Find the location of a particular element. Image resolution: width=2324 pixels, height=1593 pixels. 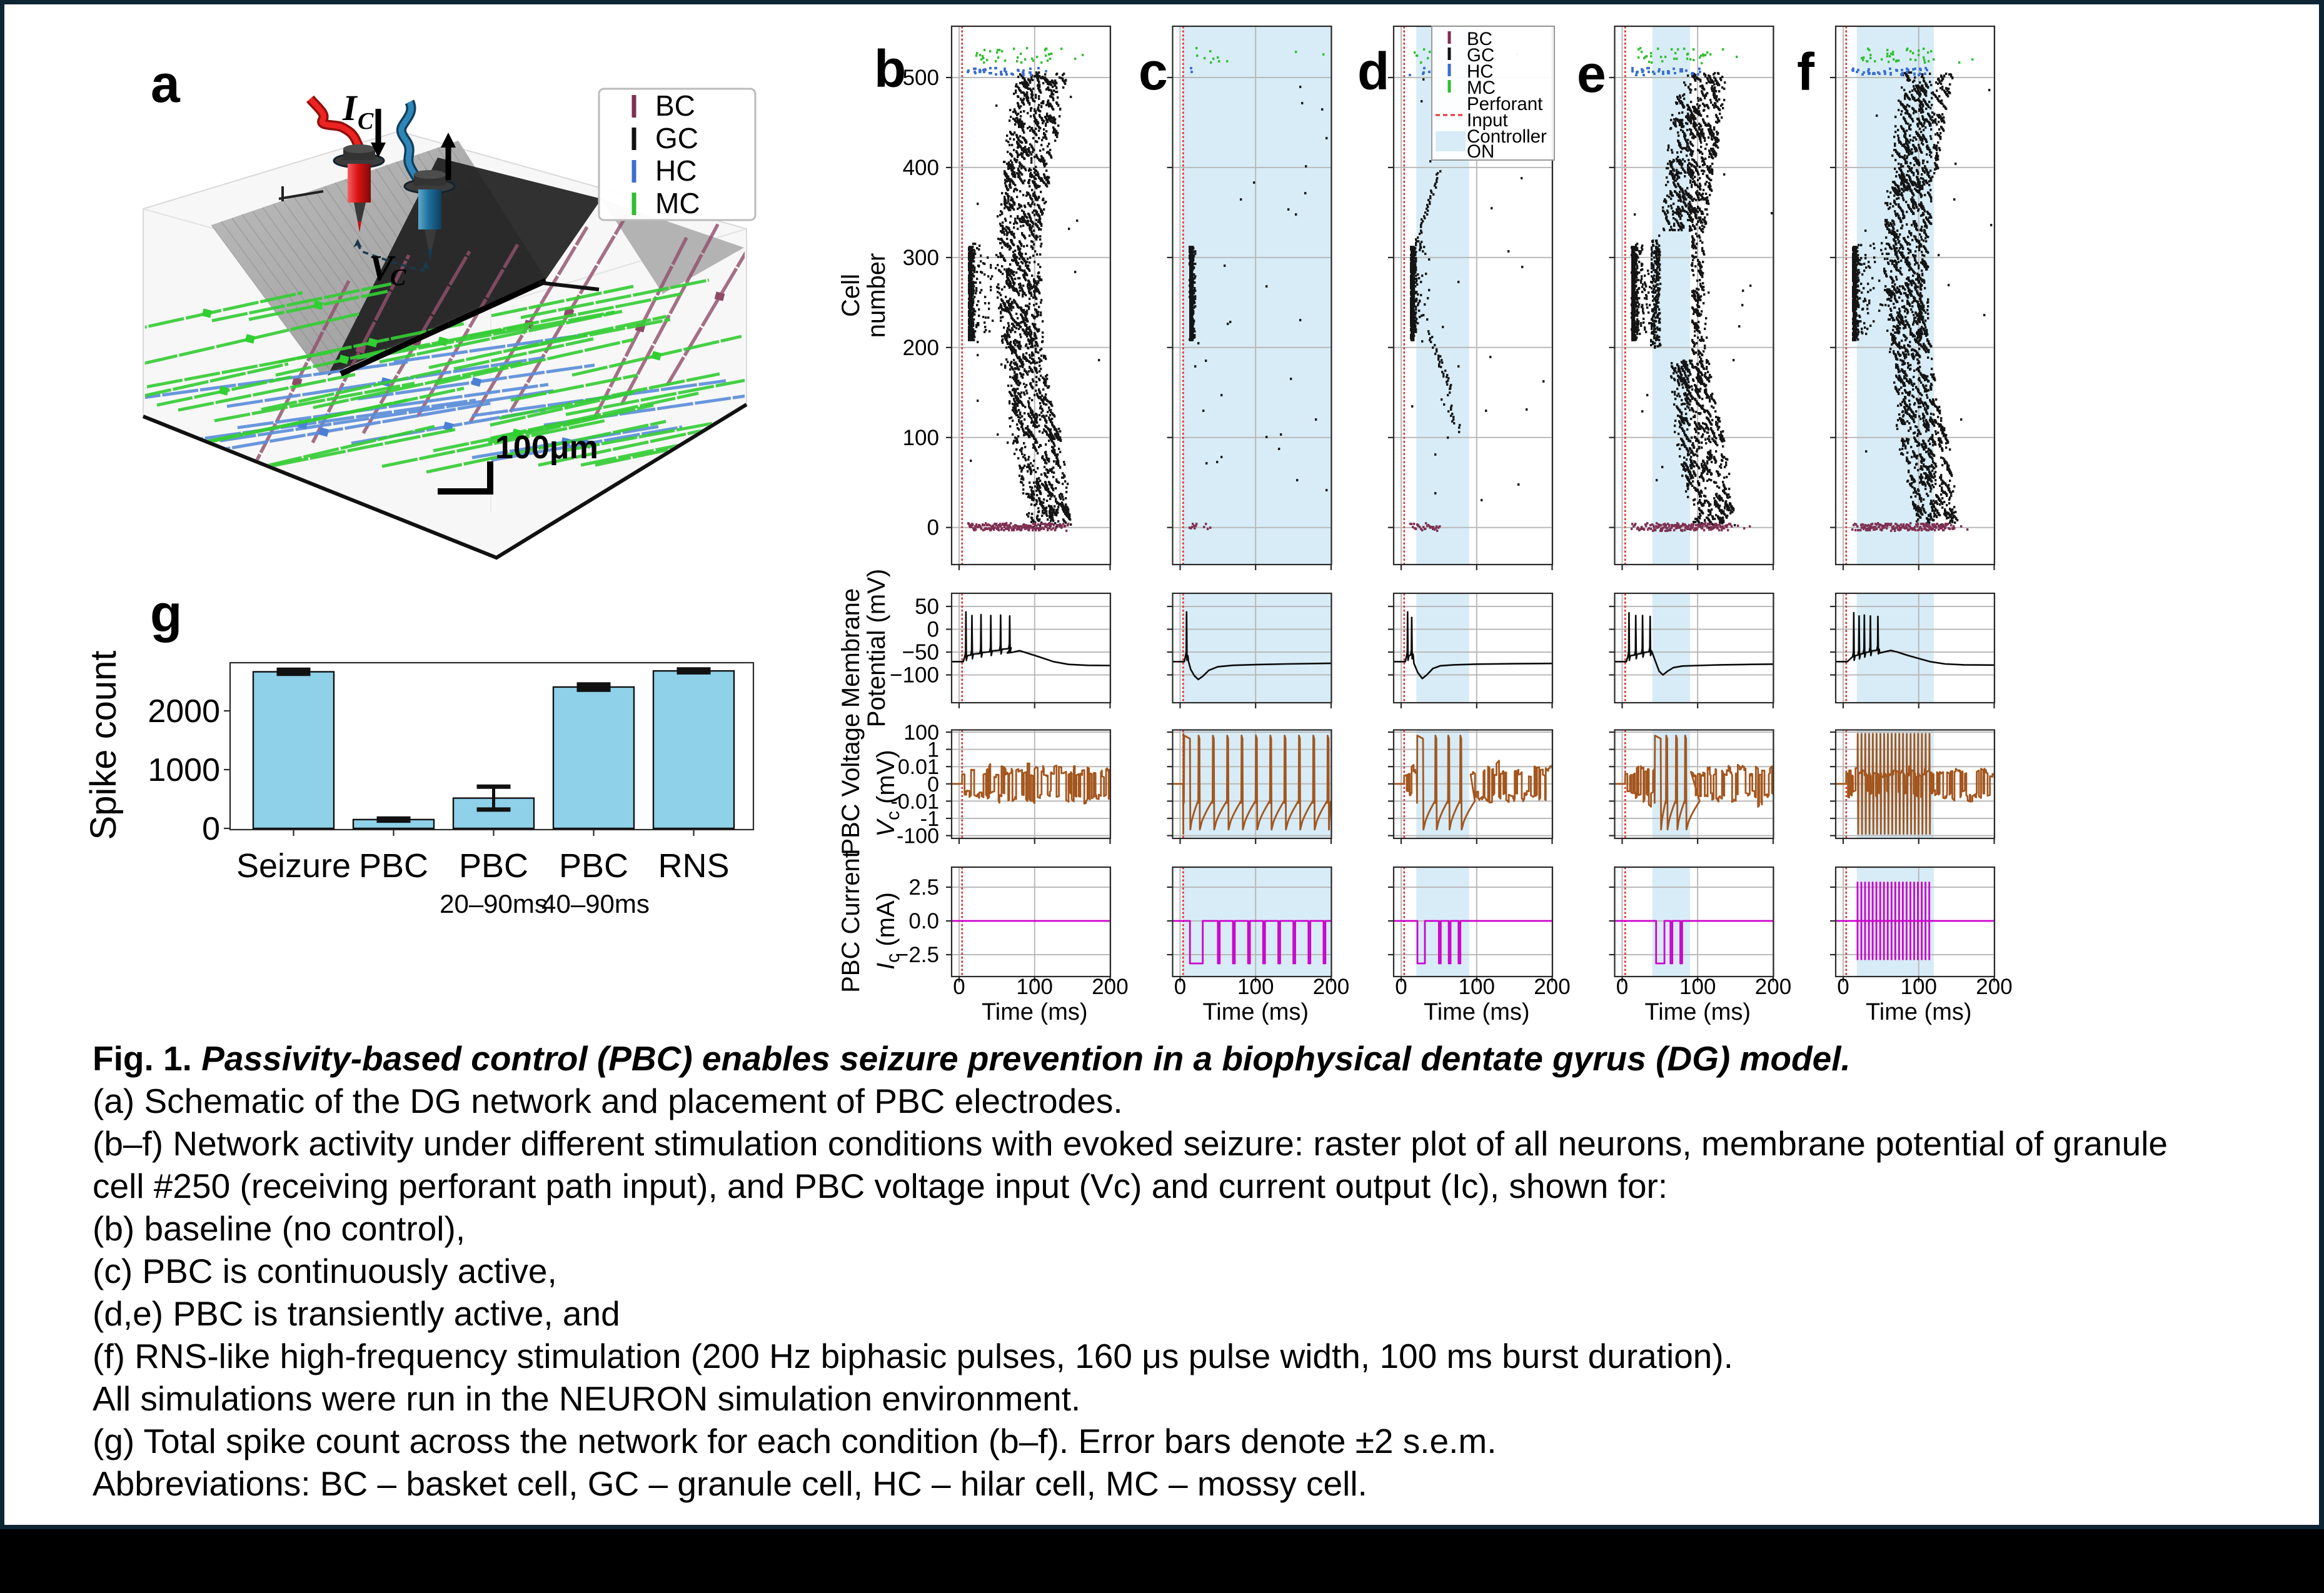

svg-text: 20–90ms is located at coordinates (494, 903).